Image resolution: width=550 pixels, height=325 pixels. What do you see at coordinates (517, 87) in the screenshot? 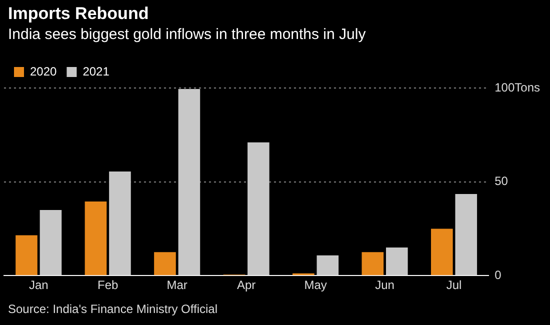
I see `y-tick-label: 100Tons` at bounding box center [517, 87].